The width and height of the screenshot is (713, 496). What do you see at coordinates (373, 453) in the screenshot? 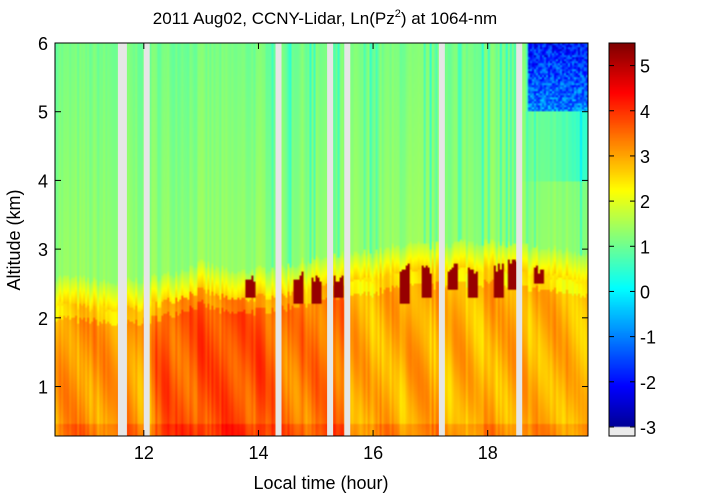
I see `x-tick-label: 16` at bounding box center [373, 453].